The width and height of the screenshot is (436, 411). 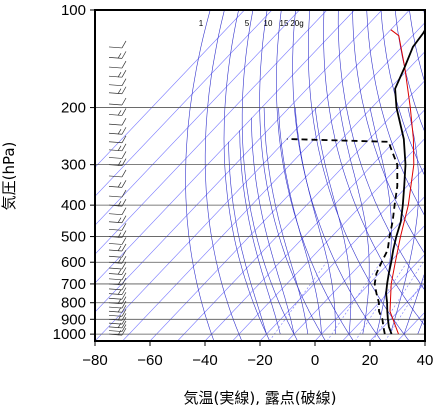 What do you see at coordinates (9, 176) in the screenshot?
I see `y-axis-title: 気圧(hPa)` at bounding box center [9, 176].